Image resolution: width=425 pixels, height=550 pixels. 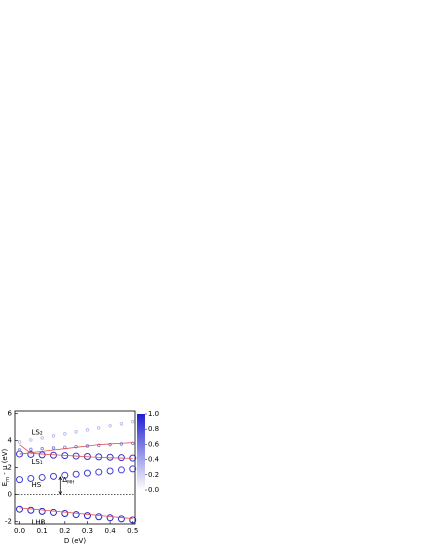 I want to click on x-tick-label: 0.1, so click(x=42, y=531).